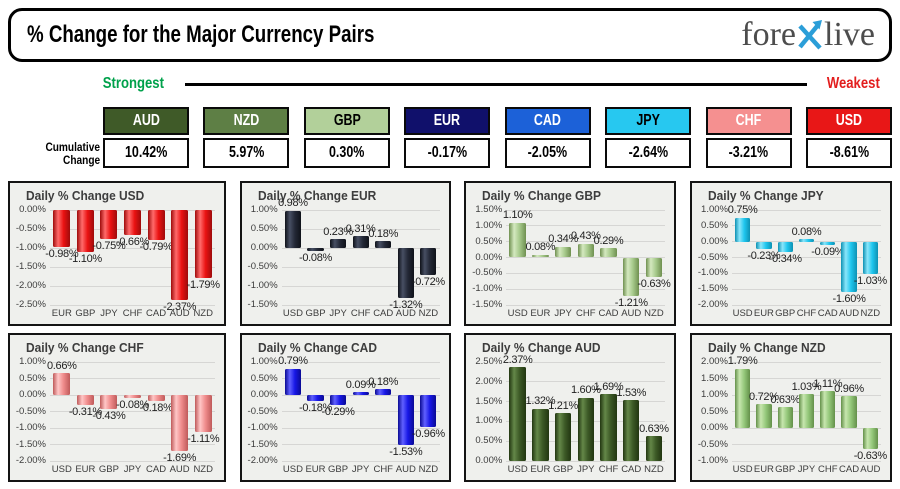 Image resolution: width=900 pixels, height=489 pixels. What do you see at coordinates (315, 258) in the screenshot?
I see `bar-value-label: -0.08%` at bounding box center [315, 258].